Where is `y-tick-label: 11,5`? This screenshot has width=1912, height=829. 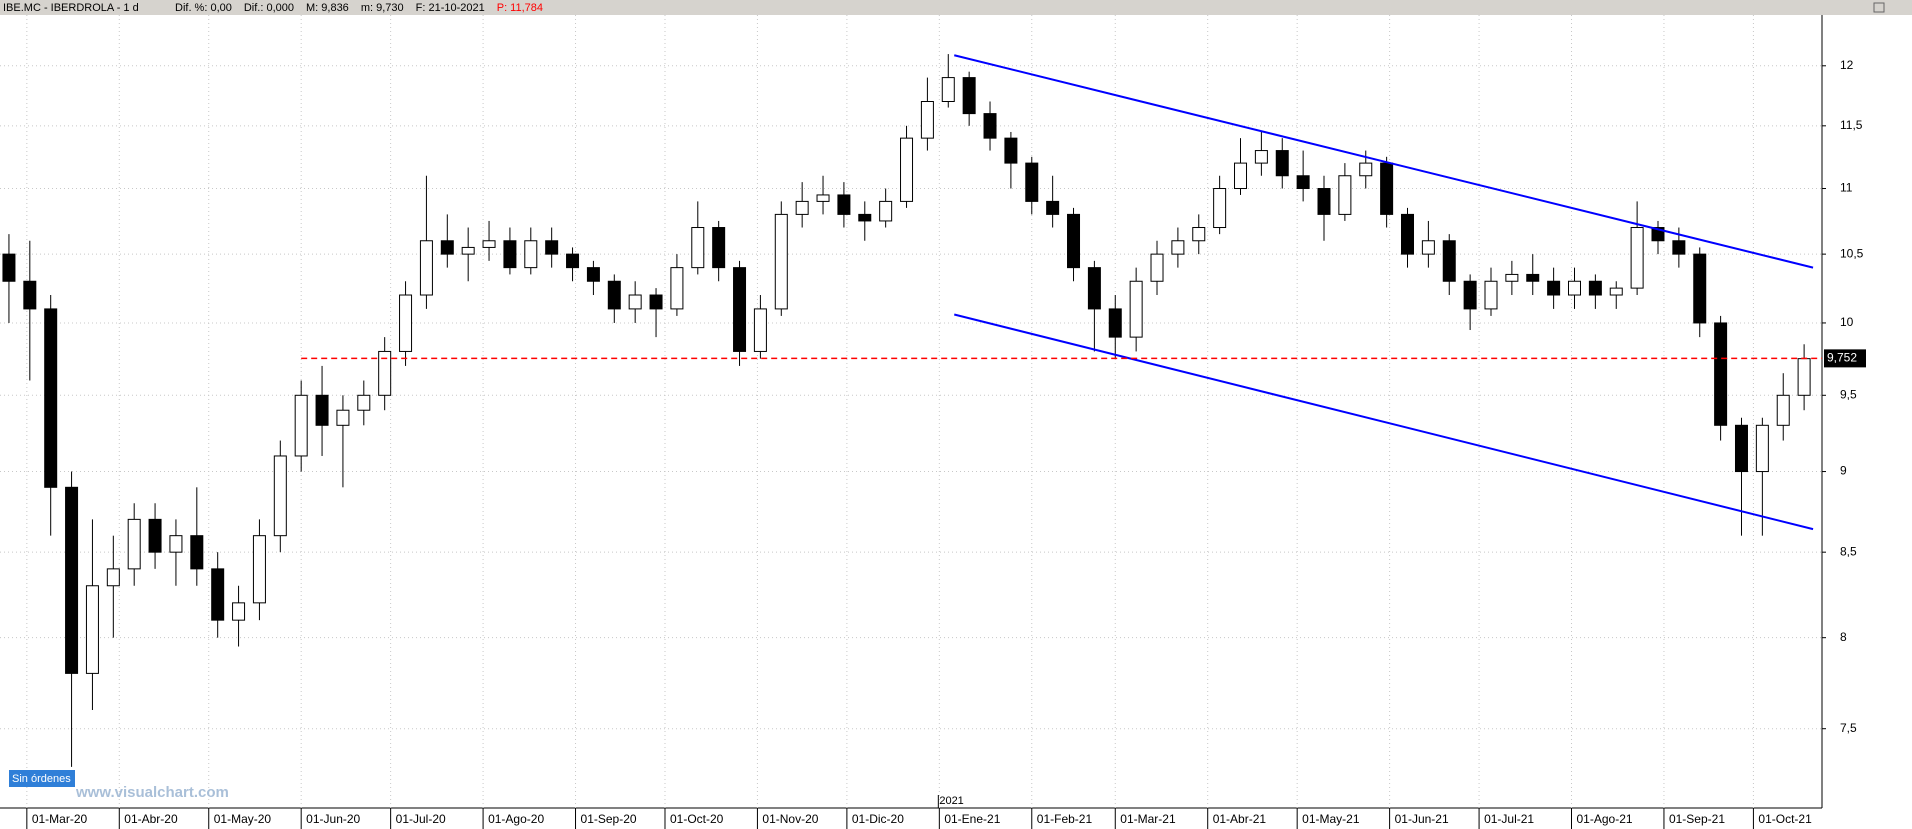
y-tick-label: 11,5 is located at coordinates (1851, 125).